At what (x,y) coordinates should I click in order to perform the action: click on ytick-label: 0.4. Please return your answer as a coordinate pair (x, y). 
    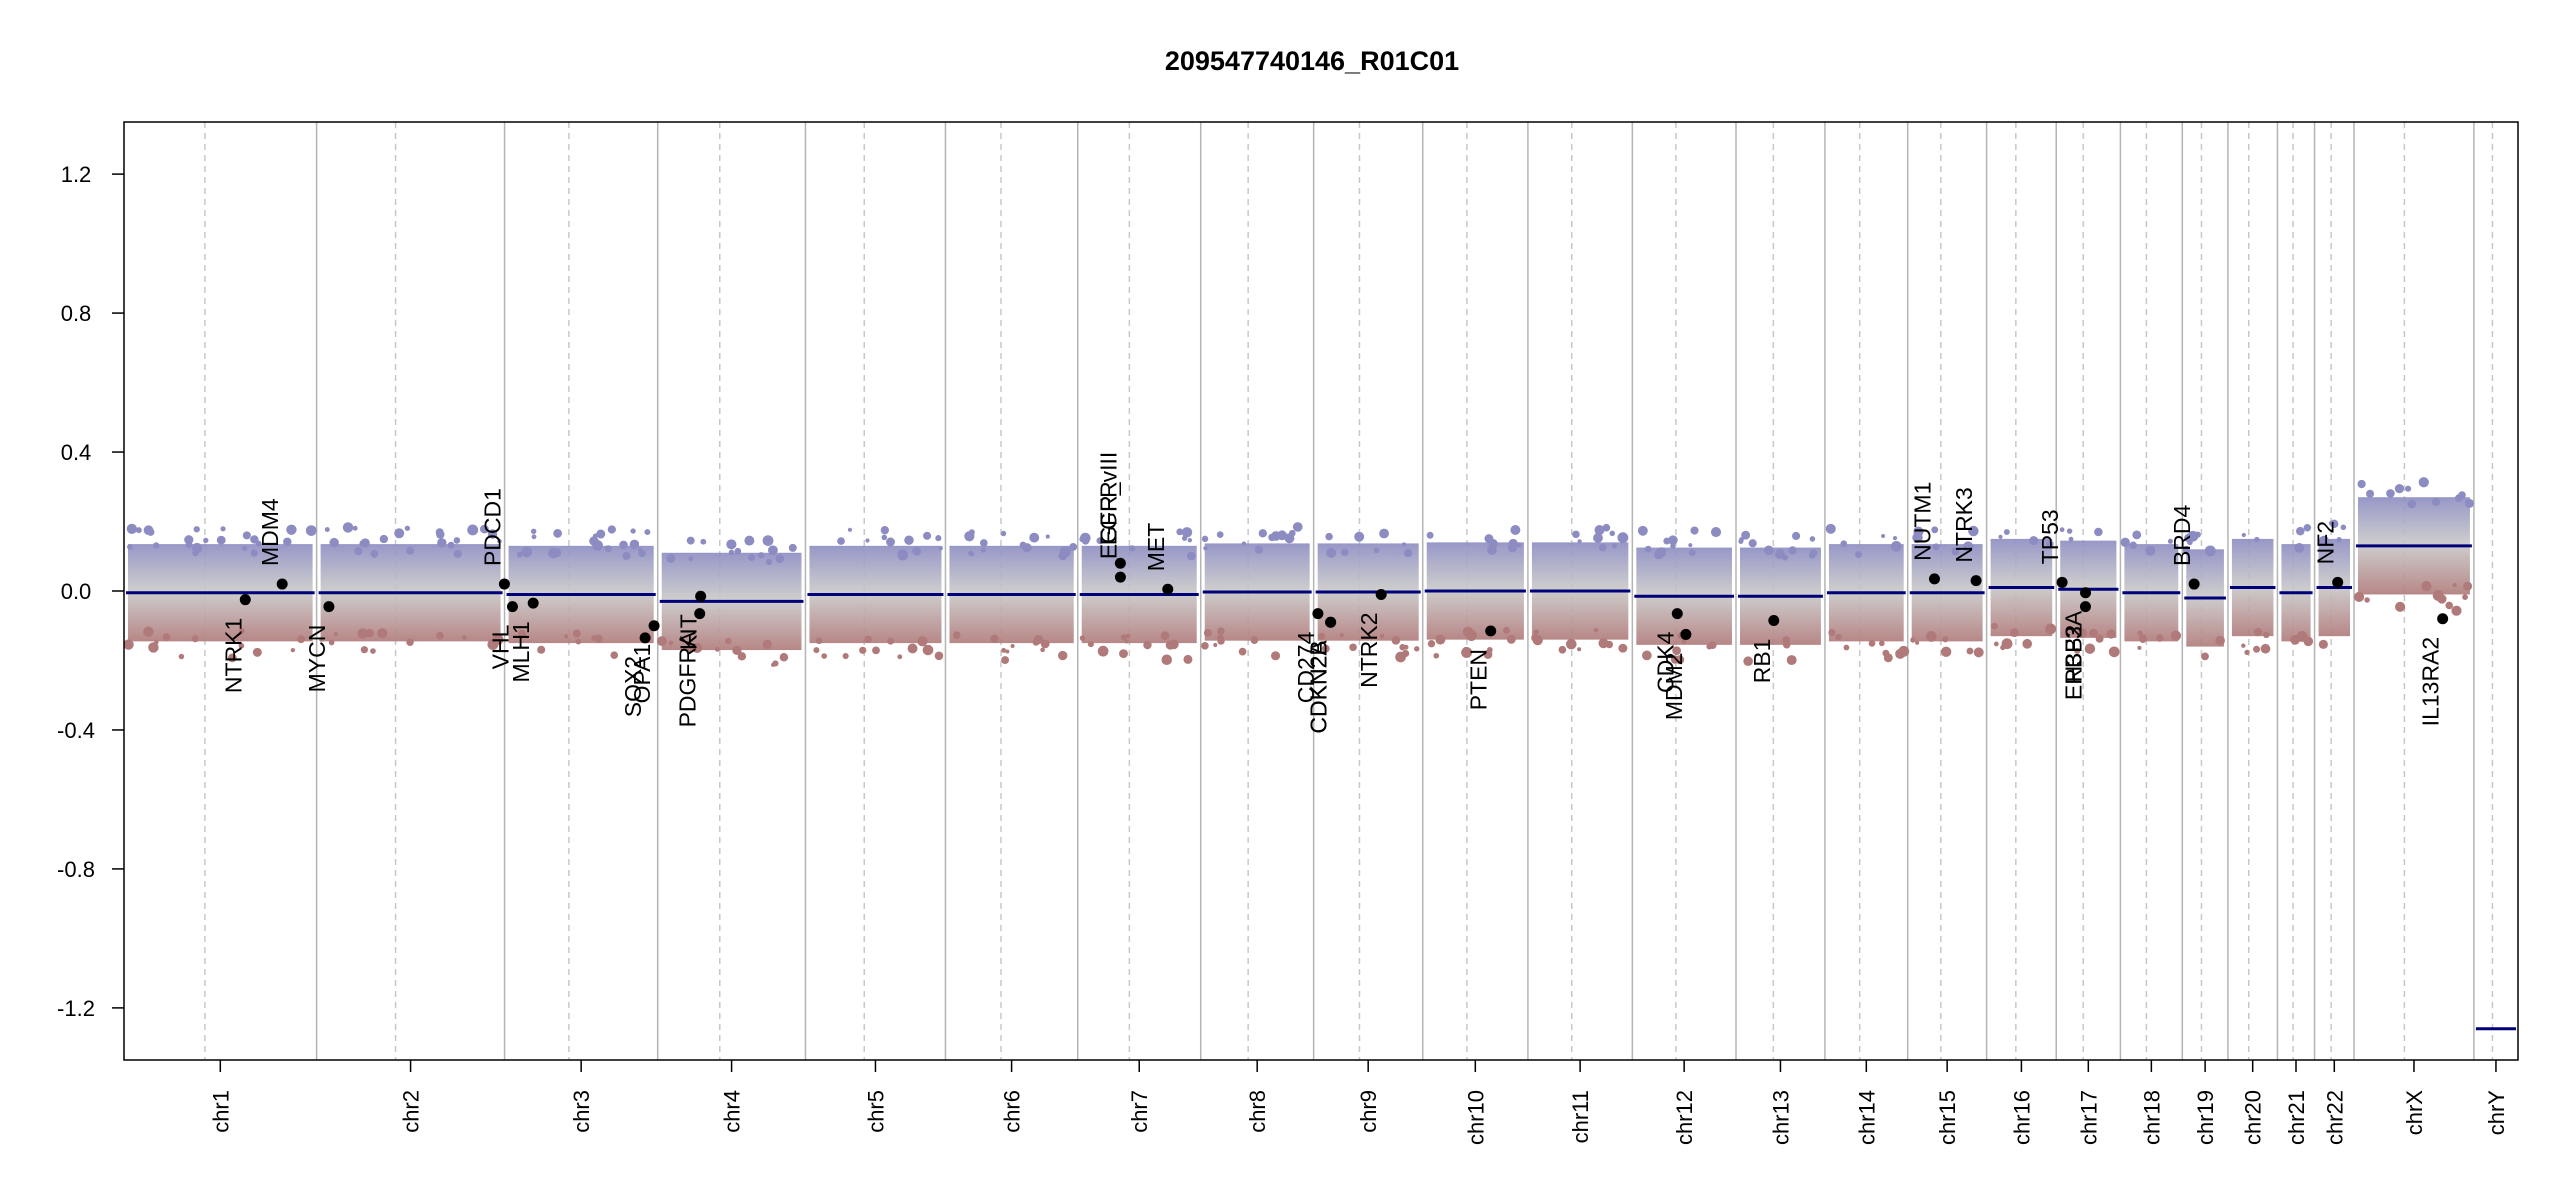
    Looking at the image, I should click on (76, 452).